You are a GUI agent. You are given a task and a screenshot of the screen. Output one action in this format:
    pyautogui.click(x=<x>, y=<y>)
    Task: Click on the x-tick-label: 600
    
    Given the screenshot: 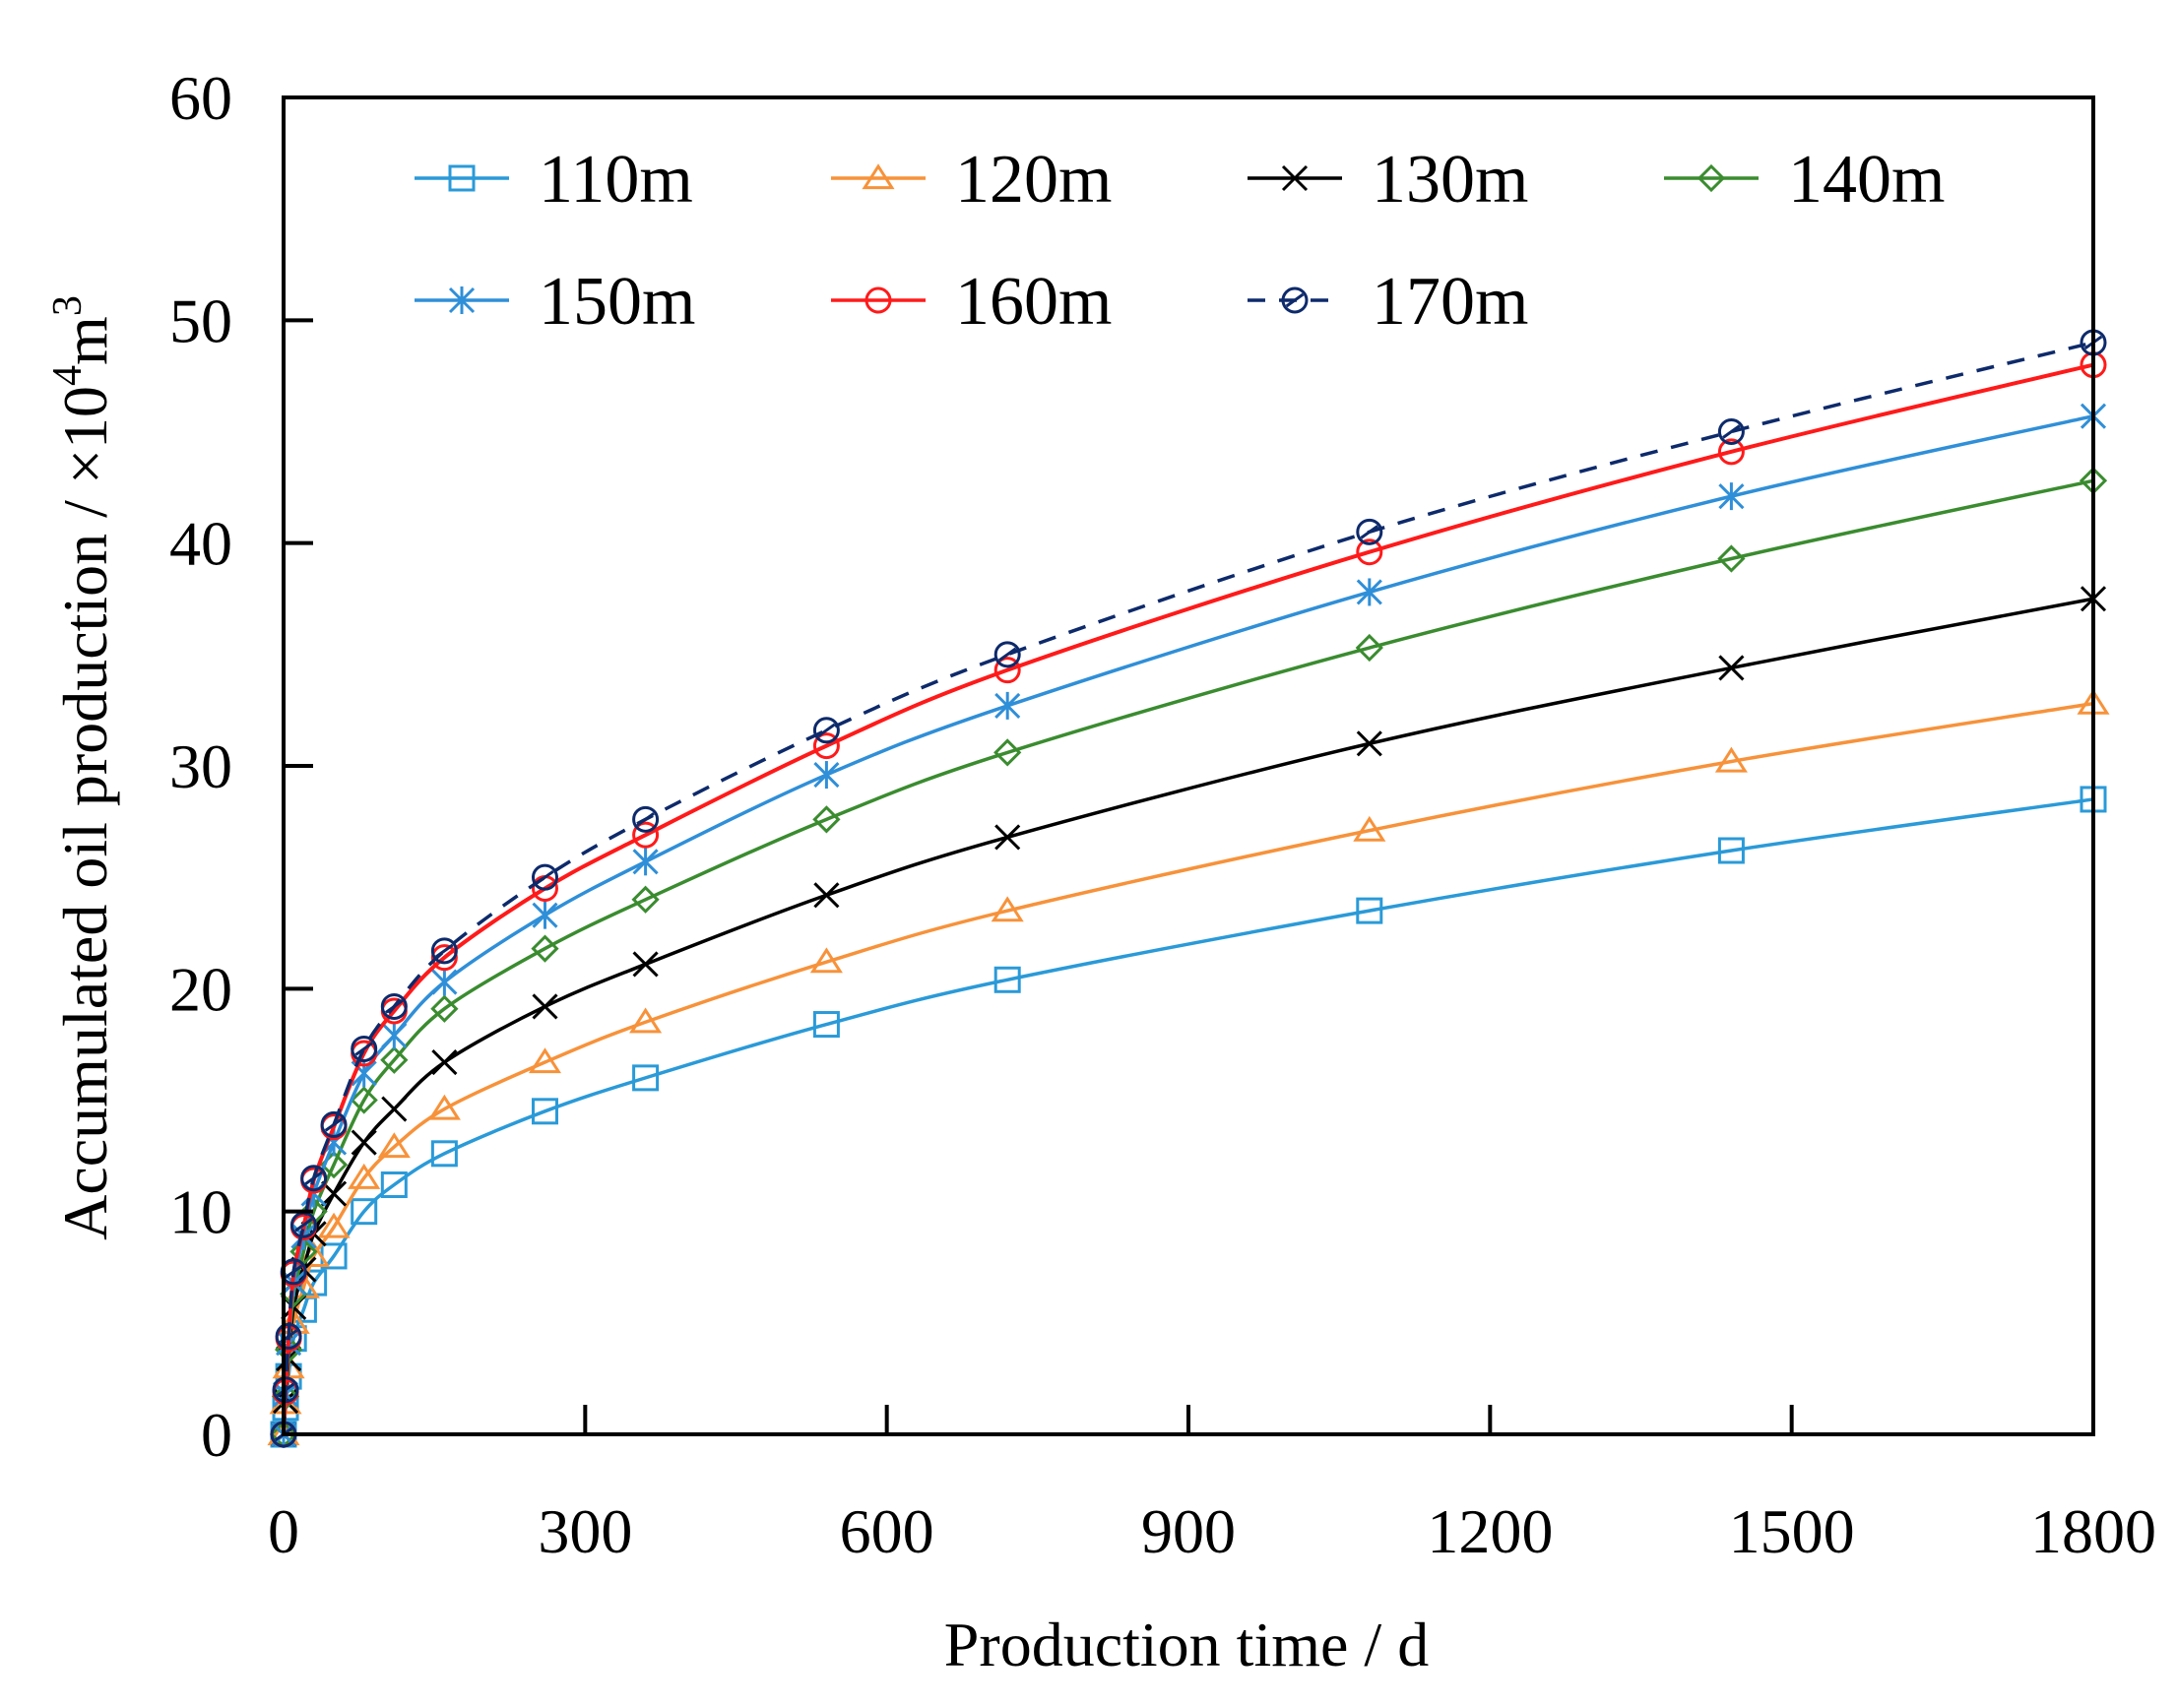 What is the action you would take?
    pyautogui.click(x=887, y=1531)
    